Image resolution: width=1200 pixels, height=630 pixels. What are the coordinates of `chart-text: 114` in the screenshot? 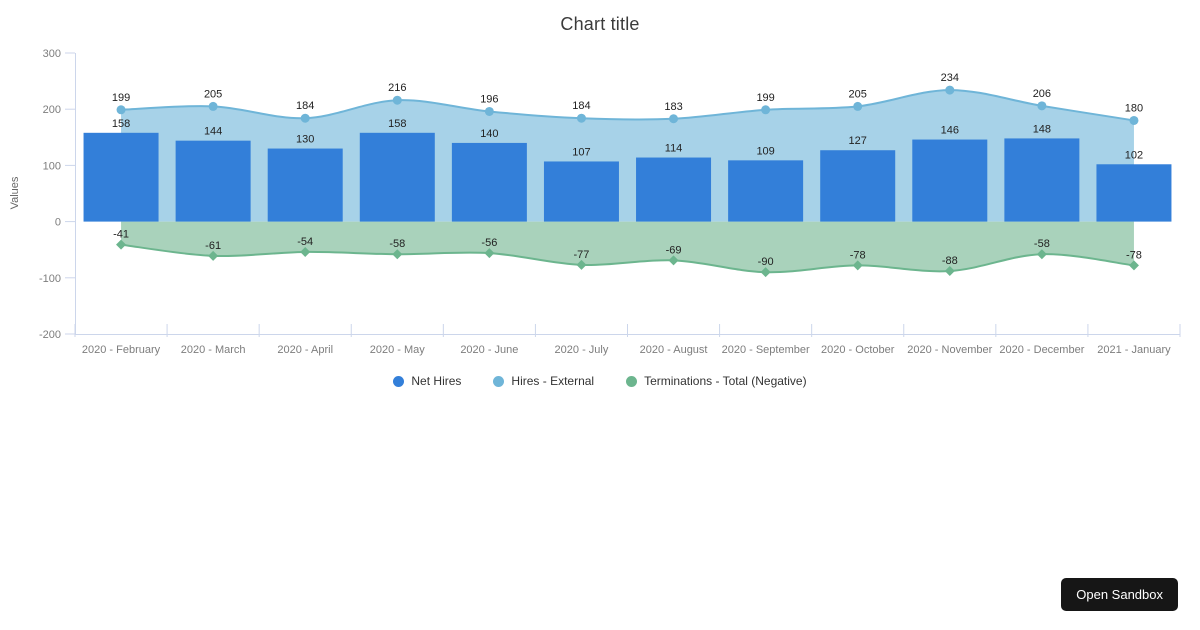 It's located at (674, 149).